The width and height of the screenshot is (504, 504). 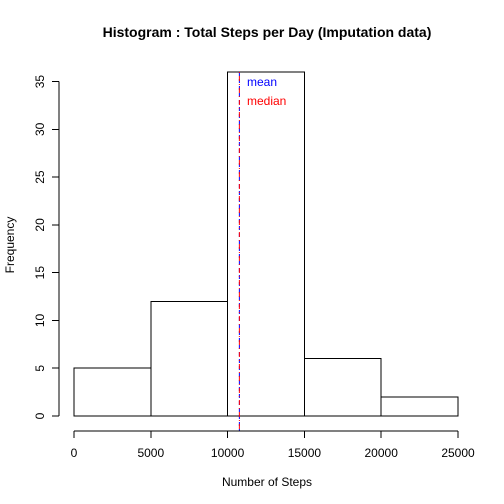 I want to click on x-tick-label: 25000, so click(x=458, y=453).